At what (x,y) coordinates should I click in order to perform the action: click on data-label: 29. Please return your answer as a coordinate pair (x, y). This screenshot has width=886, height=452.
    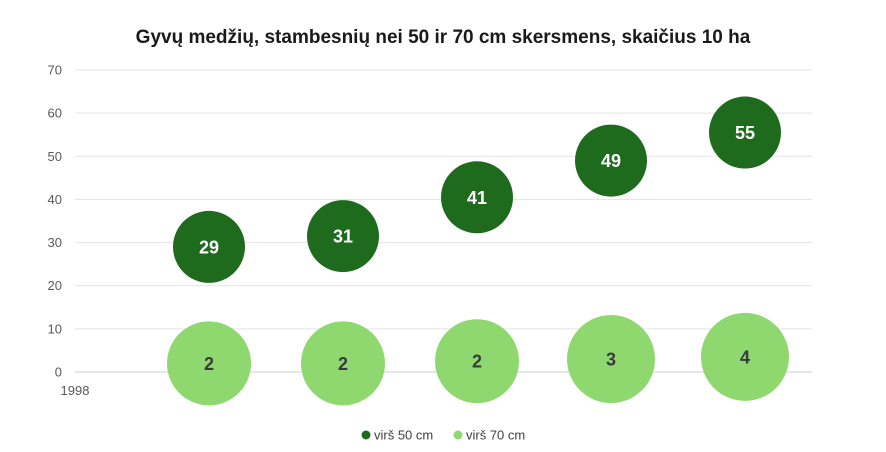
    Looking at the image, I should click on (209, 247).